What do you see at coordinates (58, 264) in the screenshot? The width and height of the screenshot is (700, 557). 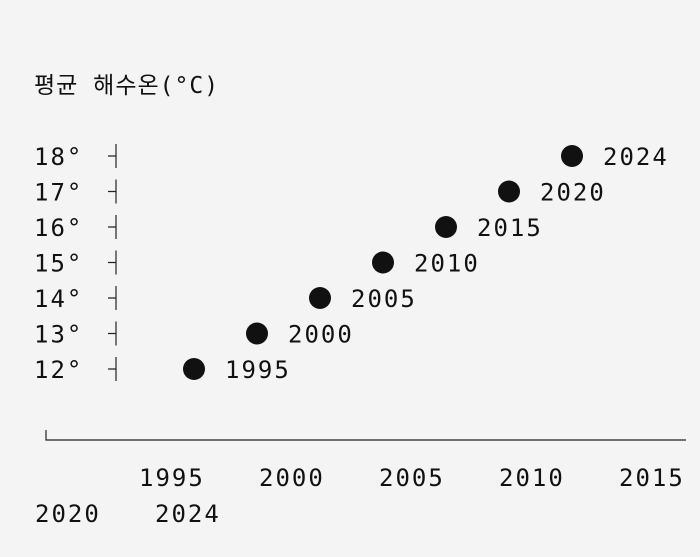 I see `y-tick-label: 15°` at bounding box center [58, 264].